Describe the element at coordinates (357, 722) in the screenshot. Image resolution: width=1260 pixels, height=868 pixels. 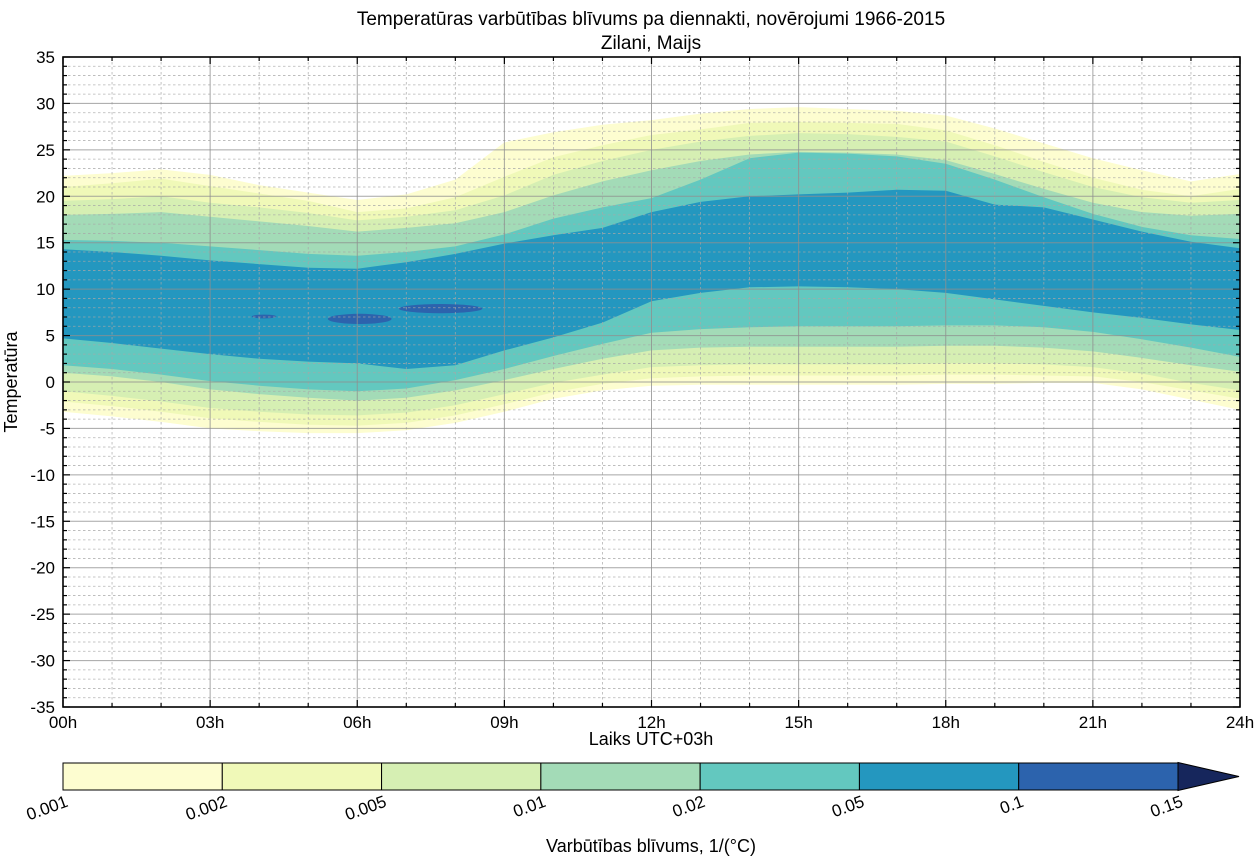
I see `x-tick-label: 06h` at that location.